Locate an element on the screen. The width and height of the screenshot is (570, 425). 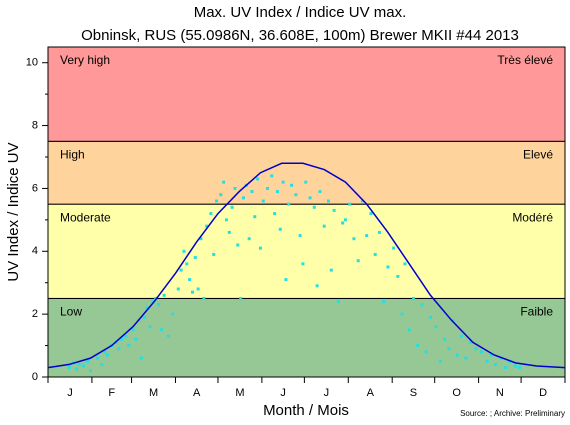
uv-zone is located at coordinates (306, 172).